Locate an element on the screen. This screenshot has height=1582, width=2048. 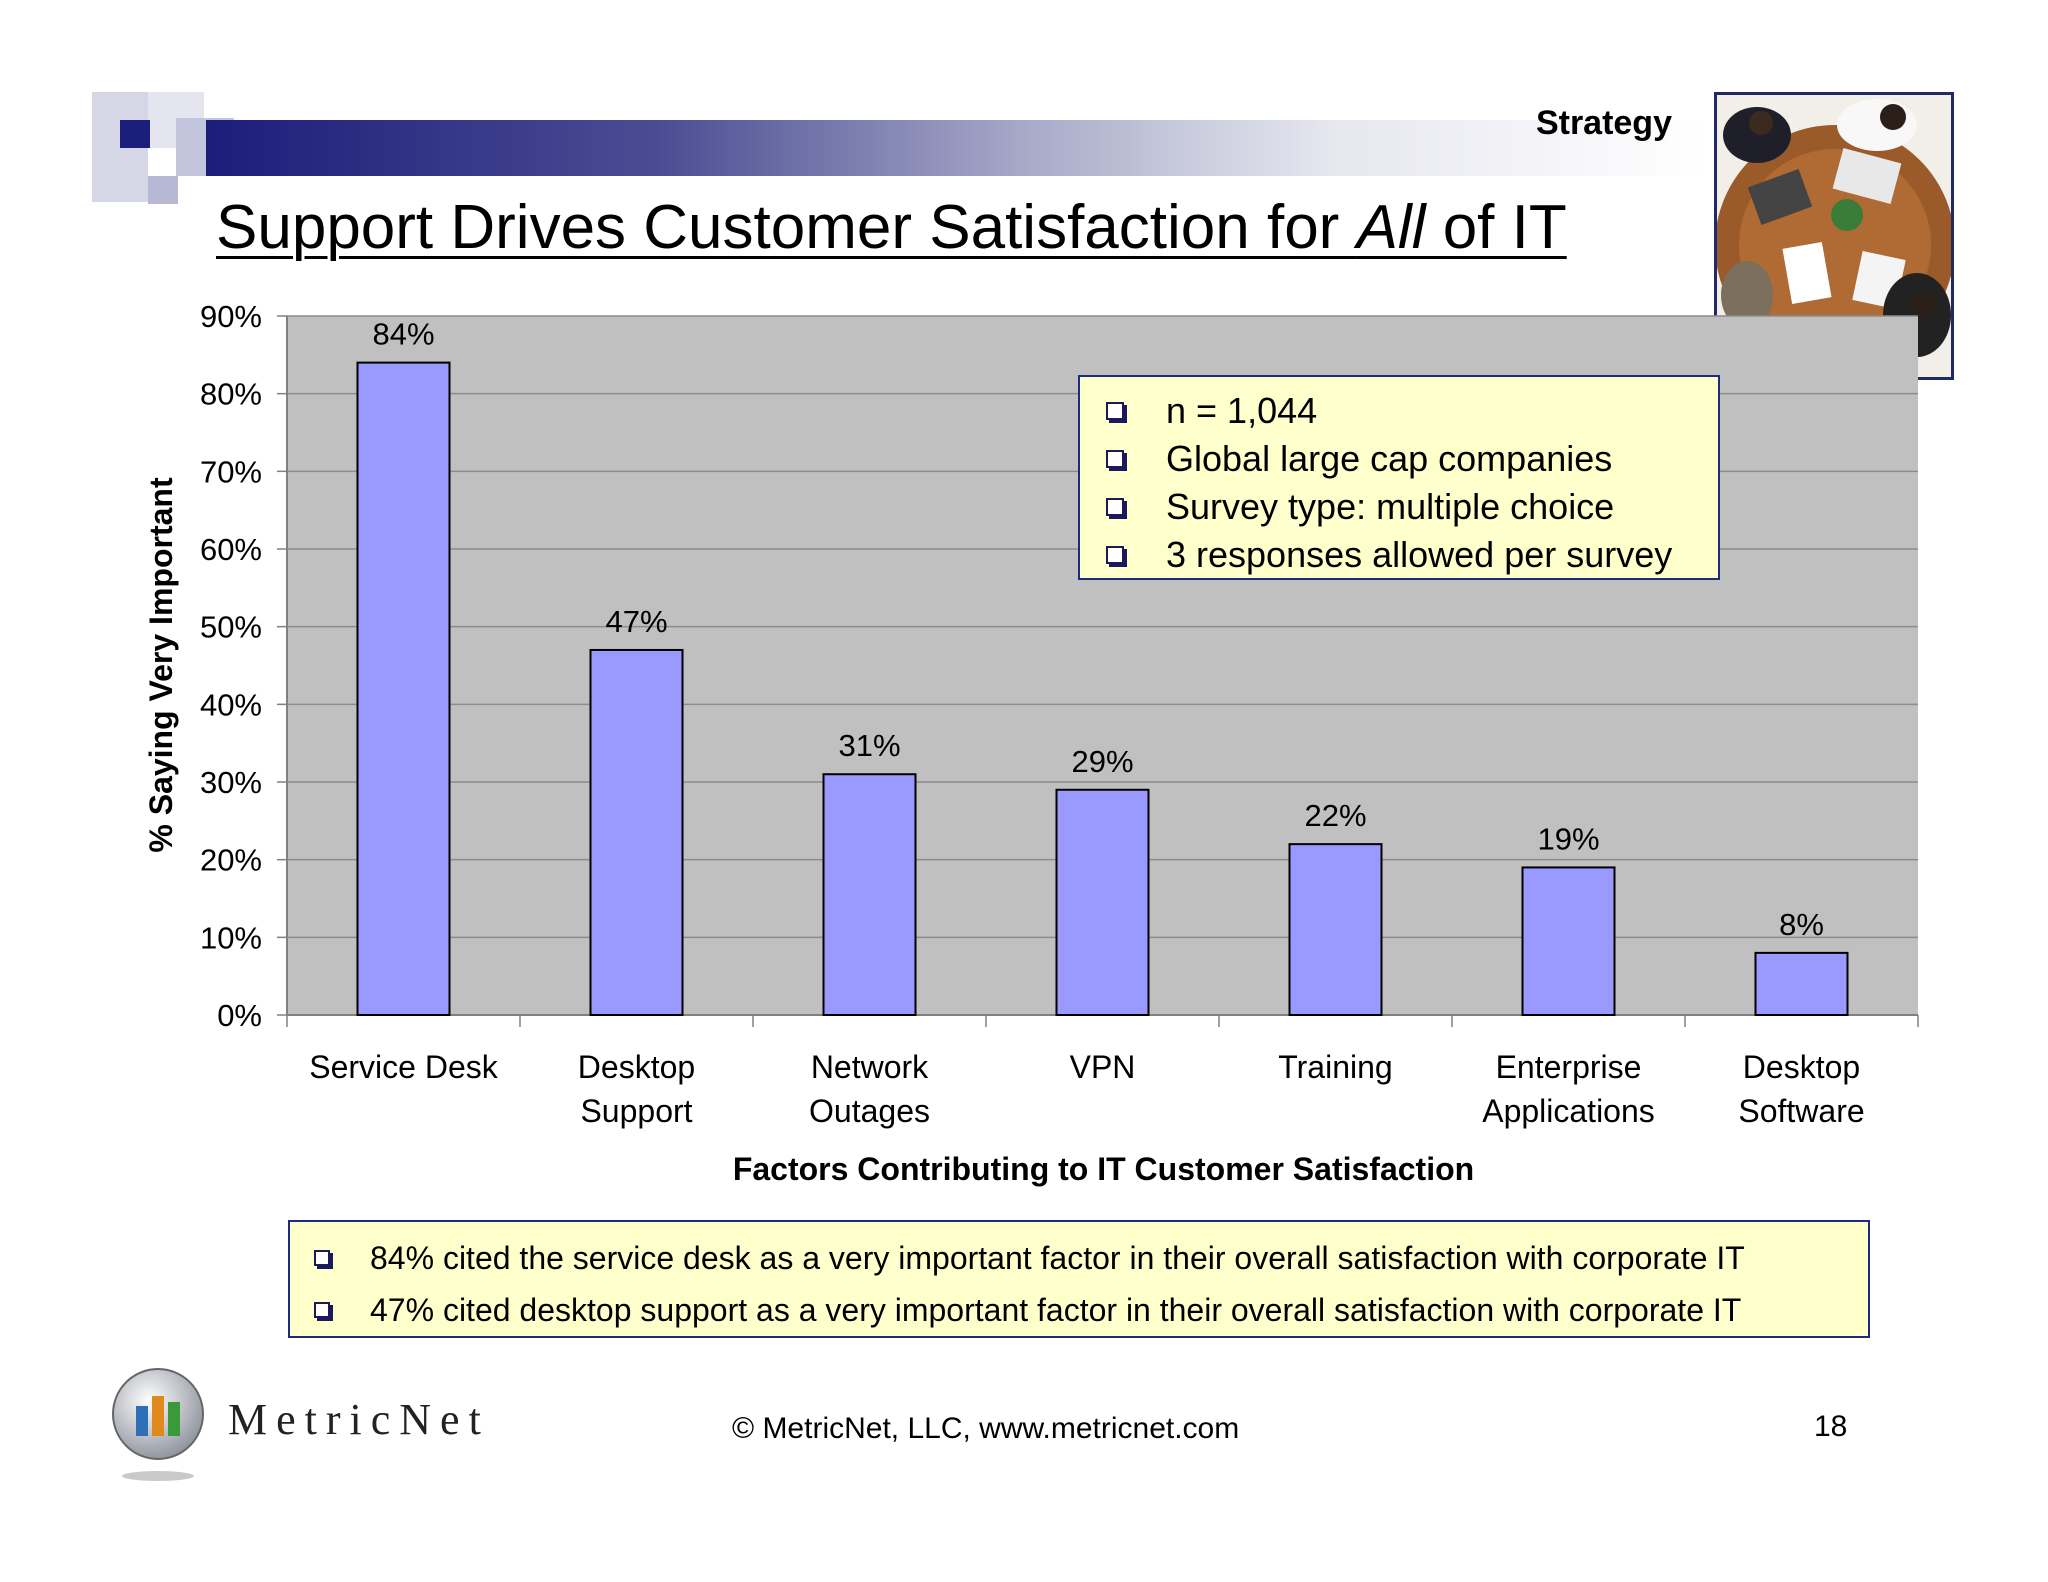
x-tick-label: Enterprise is located at coordinates (1569, 1067).